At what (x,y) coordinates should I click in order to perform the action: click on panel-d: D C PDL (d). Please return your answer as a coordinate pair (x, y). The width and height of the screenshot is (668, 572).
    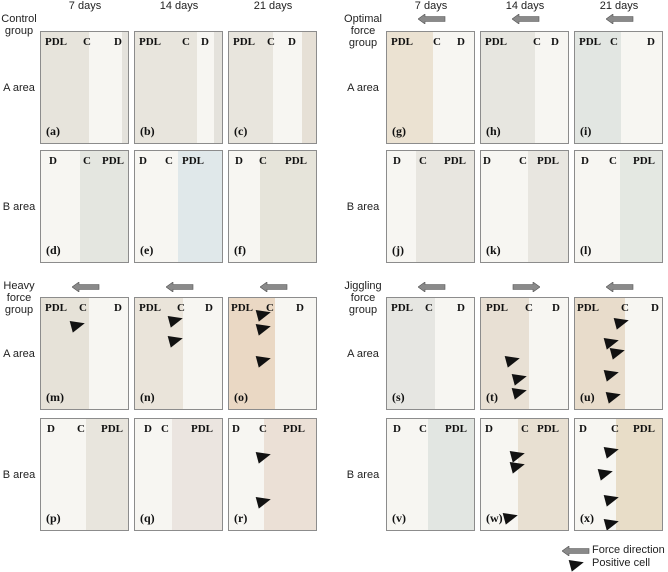
    Looking at the image, I should click on (84, 206).